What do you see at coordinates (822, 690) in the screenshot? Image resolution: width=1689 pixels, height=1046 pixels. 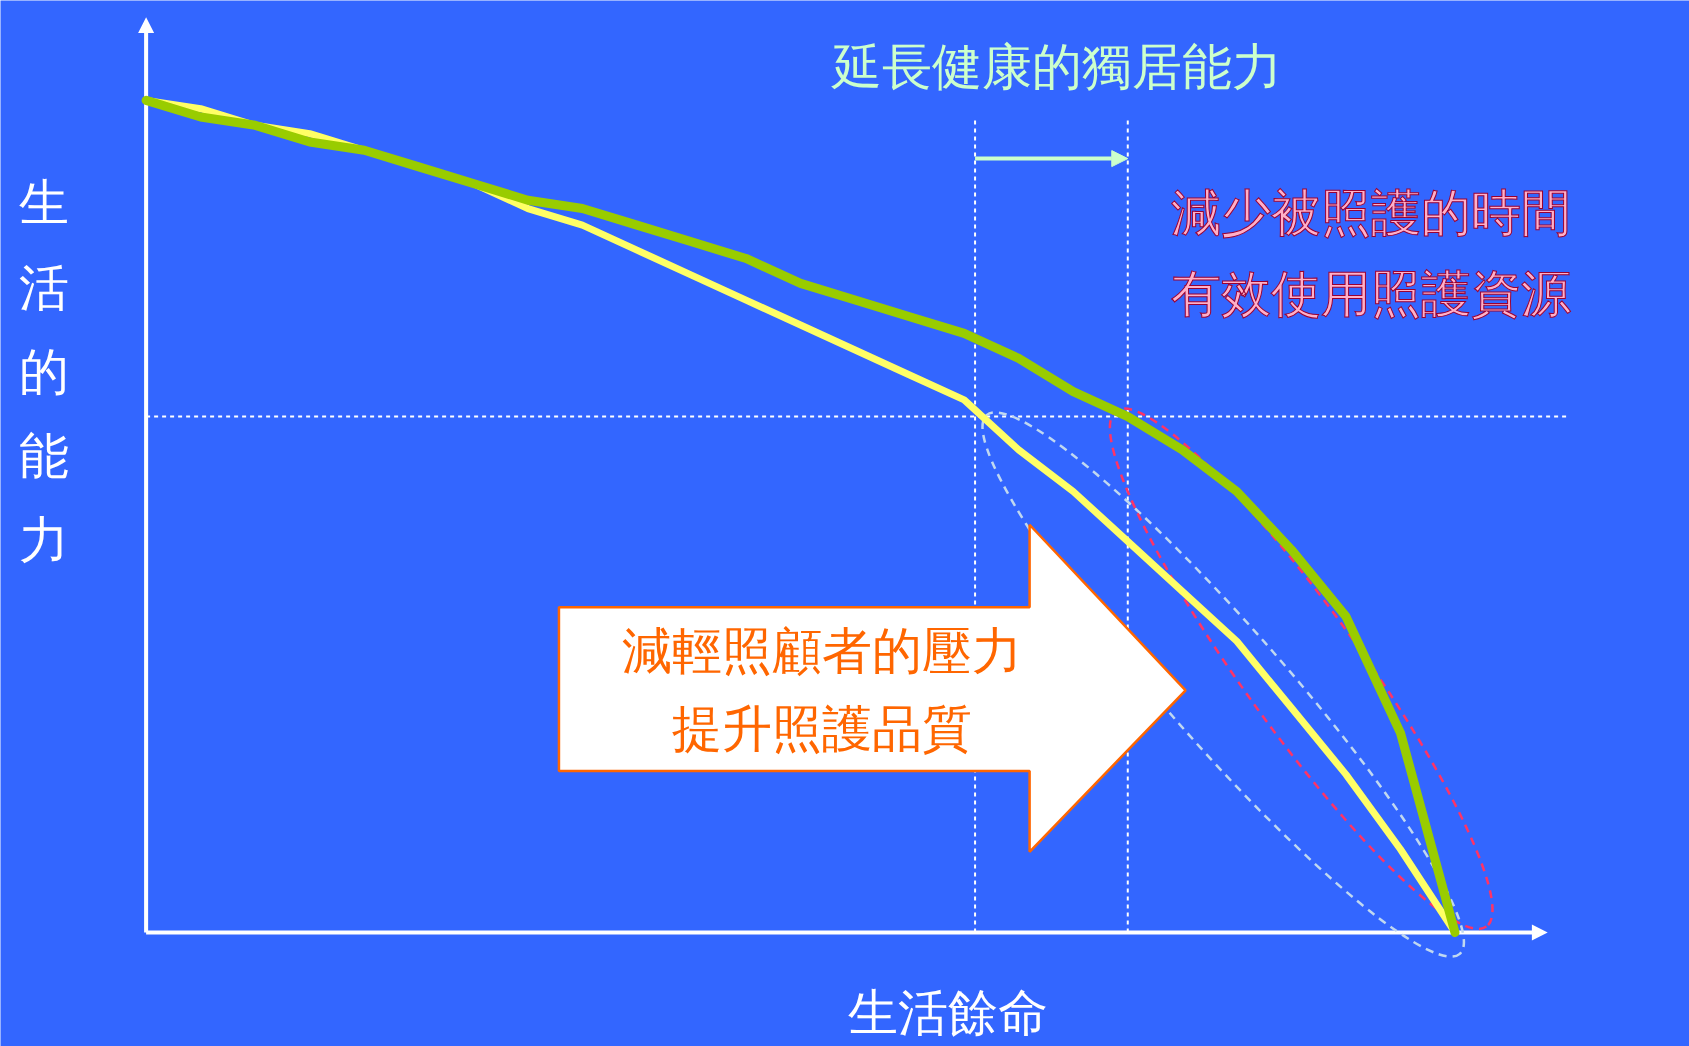 I see `annotation: 減輕照顧者的壓力提升照護品質` at bounding box center [822, 690].